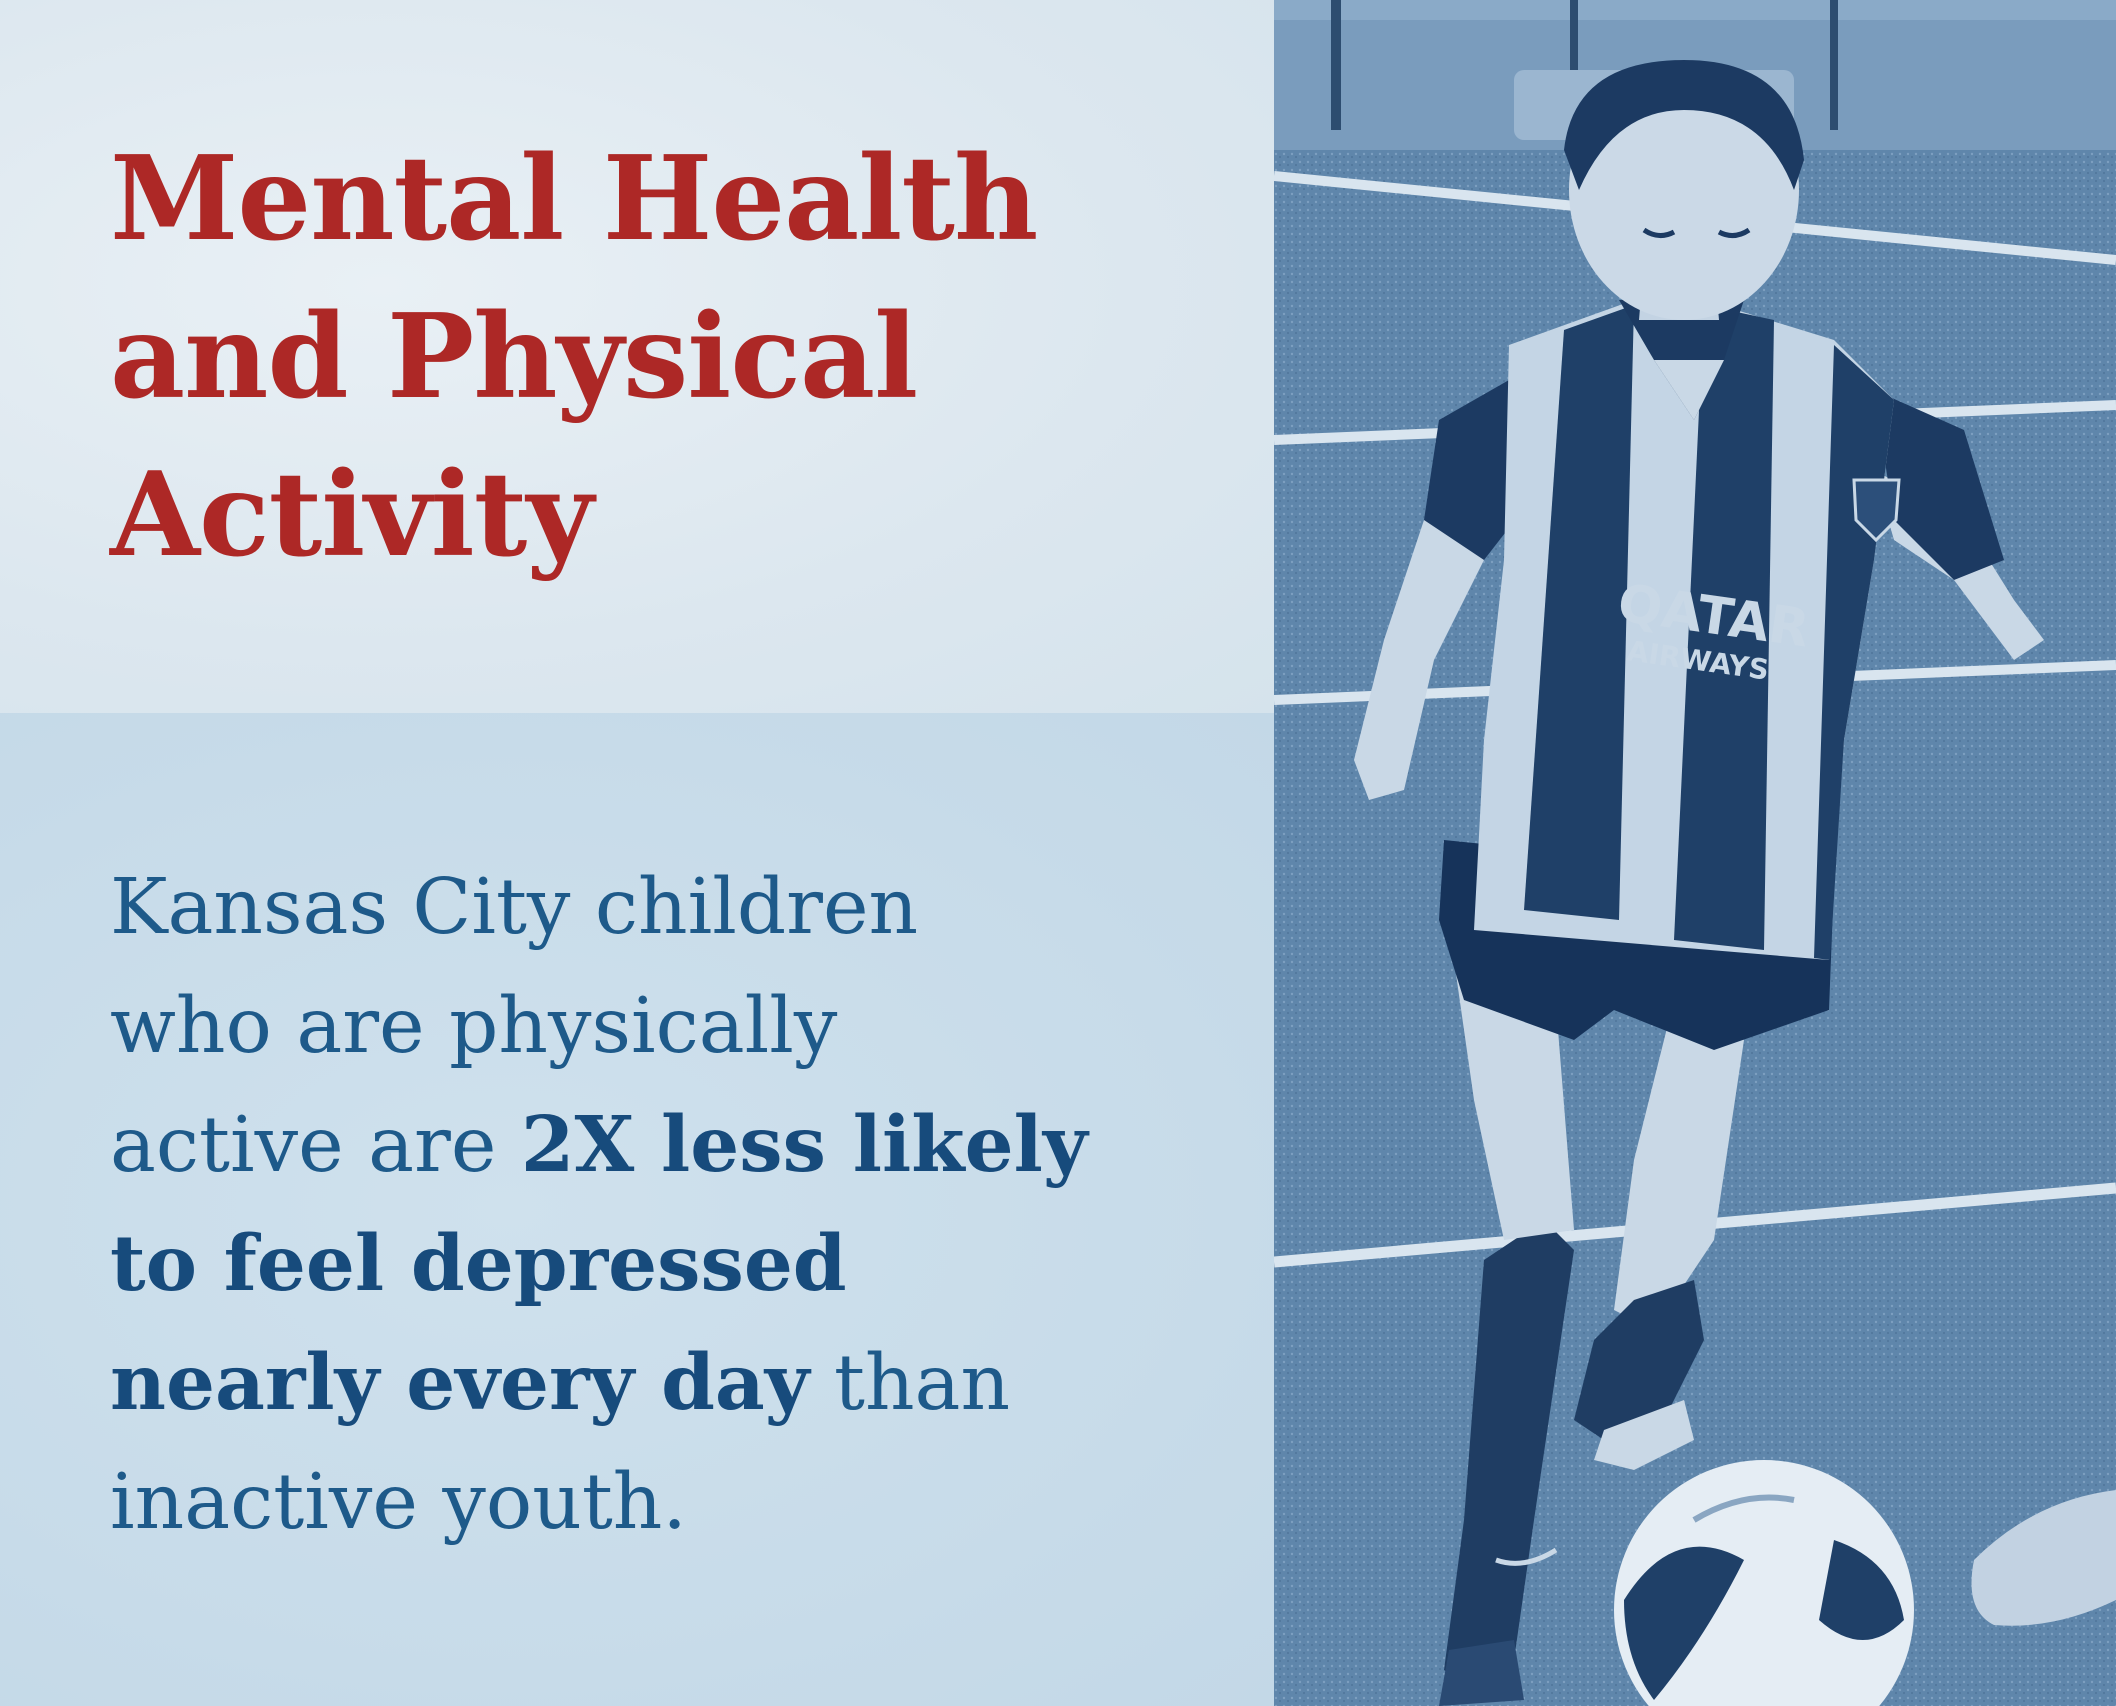 The width and height of the screenshot is (2116, 1706). Describe the element at coordinates (804, 1145) in the screenshot. I see `statement-highlight: 2X less likely` at that location.